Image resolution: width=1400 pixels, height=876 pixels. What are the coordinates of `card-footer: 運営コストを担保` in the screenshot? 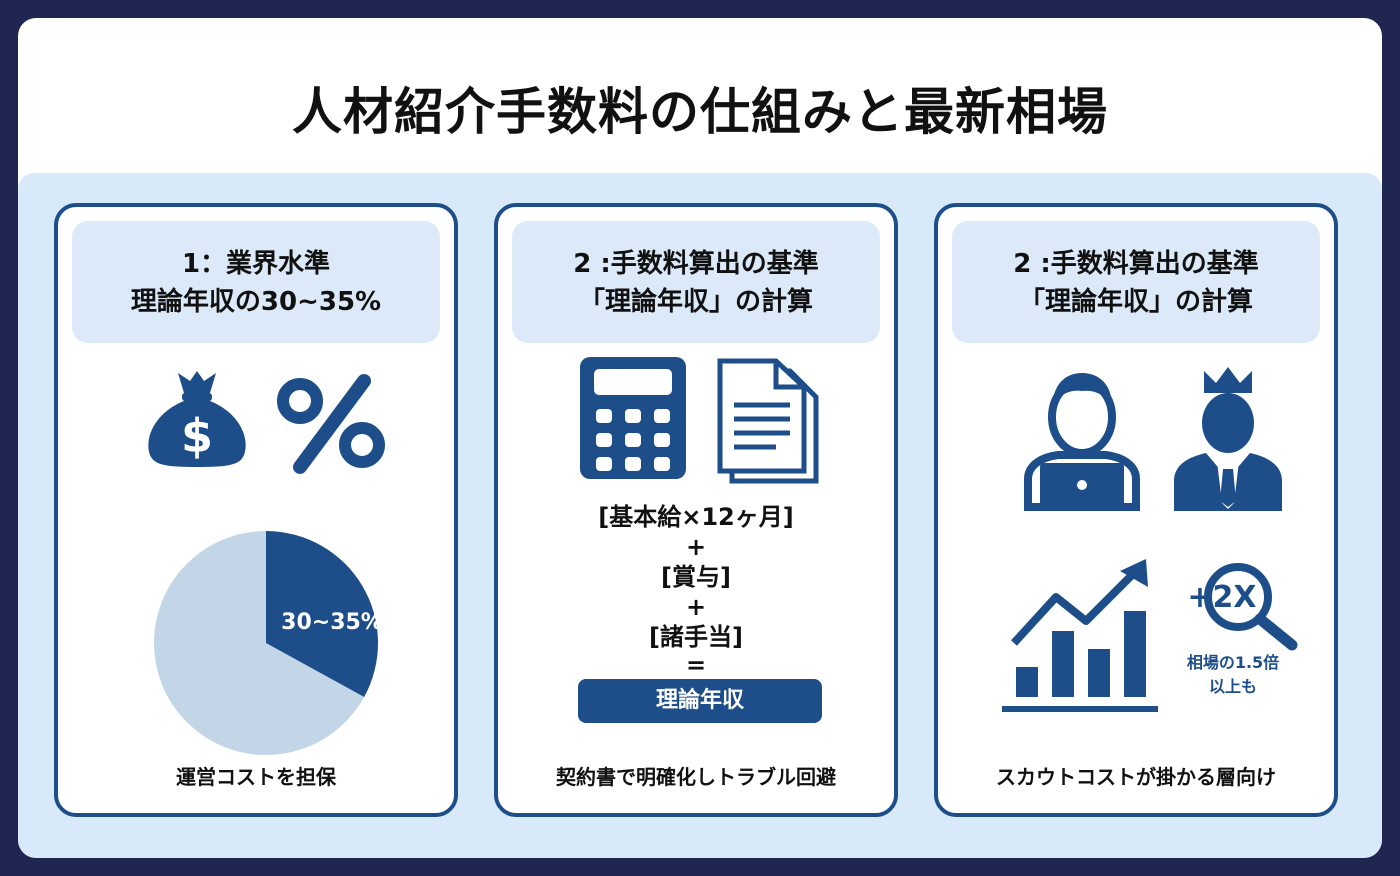 It's located at (256, 777).